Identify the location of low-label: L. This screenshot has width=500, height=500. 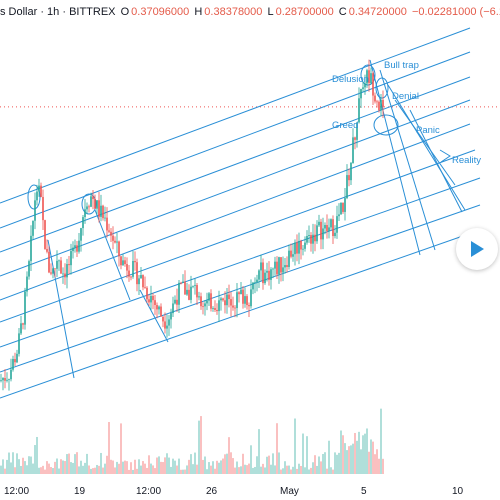
(270, 12).